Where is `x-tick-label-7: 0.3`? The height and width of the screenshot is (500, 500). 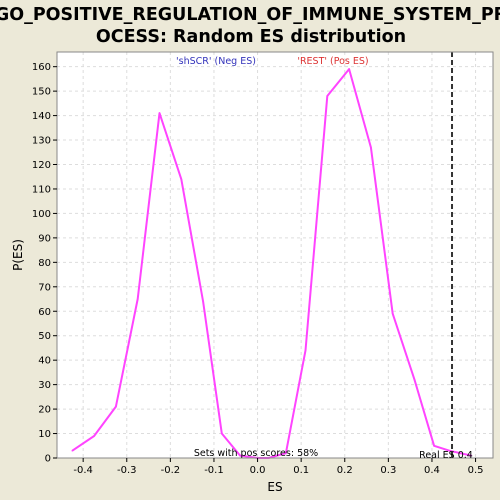
x-tick-label-7: 0.3 is located at coordinates (388, 470).